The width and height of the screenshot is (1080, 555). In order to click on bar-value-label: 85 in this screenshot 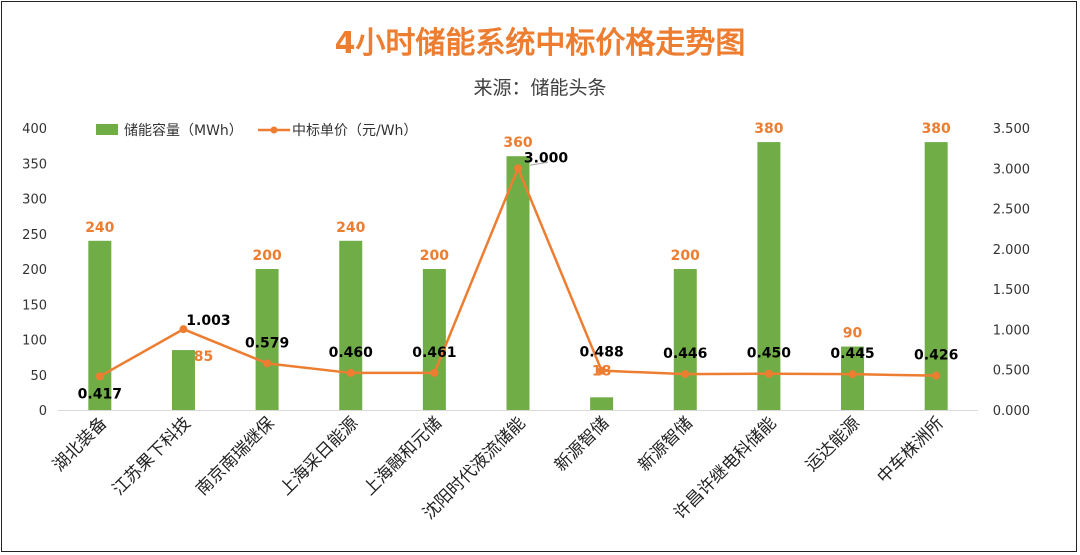, I will do `click(203, 357)`.